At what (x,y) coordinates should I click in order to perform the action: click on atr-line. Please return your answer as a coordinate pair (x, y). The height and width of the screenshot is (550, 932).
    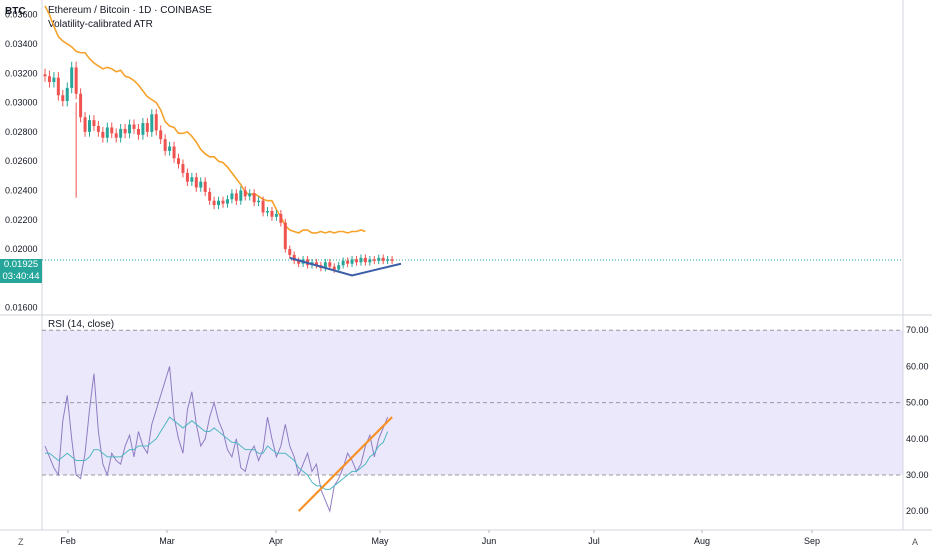
    Looking at the image, I should click on (205, 119).